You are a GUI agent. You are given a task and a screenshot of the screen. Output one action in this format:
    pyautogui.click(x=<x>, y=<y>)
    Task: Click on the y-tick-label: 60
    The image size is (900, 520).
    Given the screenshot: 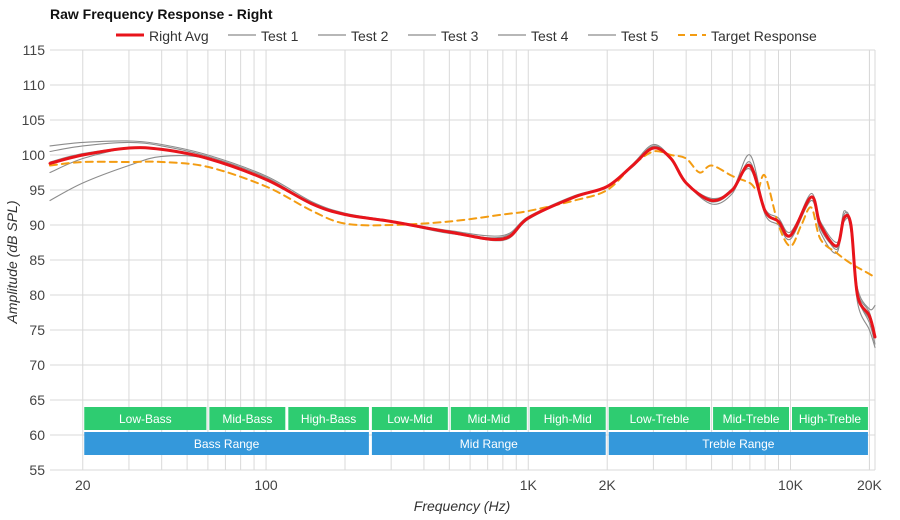 What is the action you would take?
    pyautogui.click(x=37, y=435)
    